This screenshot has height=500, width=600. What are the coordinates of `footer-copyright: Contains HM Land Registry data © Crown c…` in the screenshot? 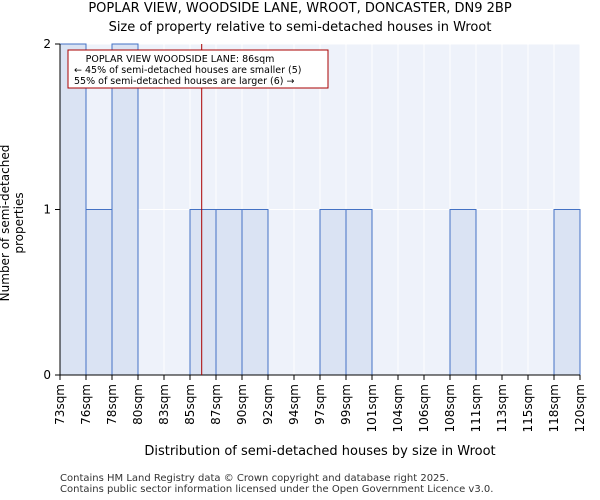 It's located at (254, 478).